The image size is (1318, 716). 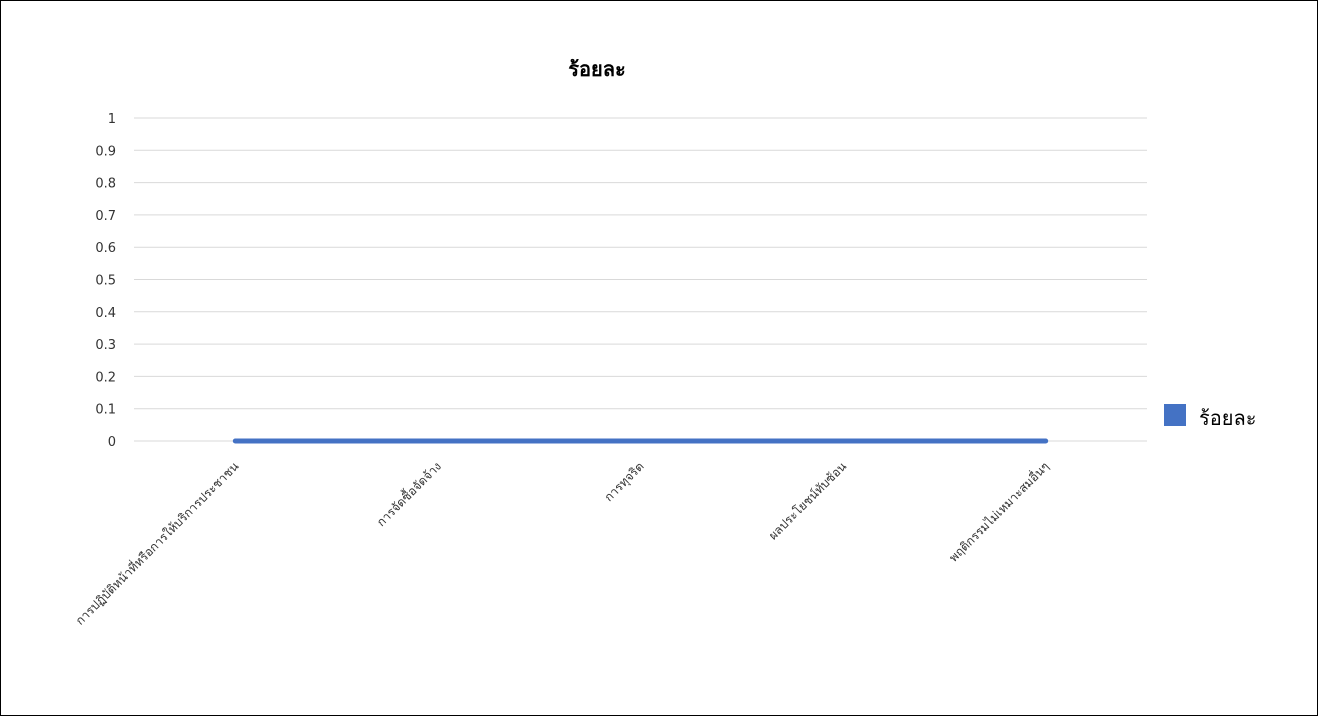 What do you see at coordinates (105, 184) in the screenshot?
I see `y-tick-label: 0.8` at bounding box center [105, 184].